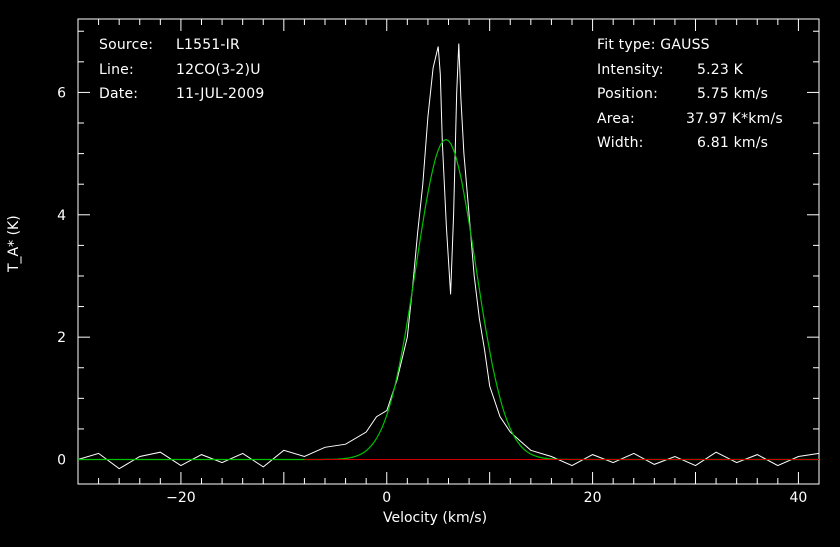 This screenshot has width=840, height=547. What do you see at coordinates (593, 498) in the screenshot?
I see `x-tick-label: 20` at bounding box center [593, 498].